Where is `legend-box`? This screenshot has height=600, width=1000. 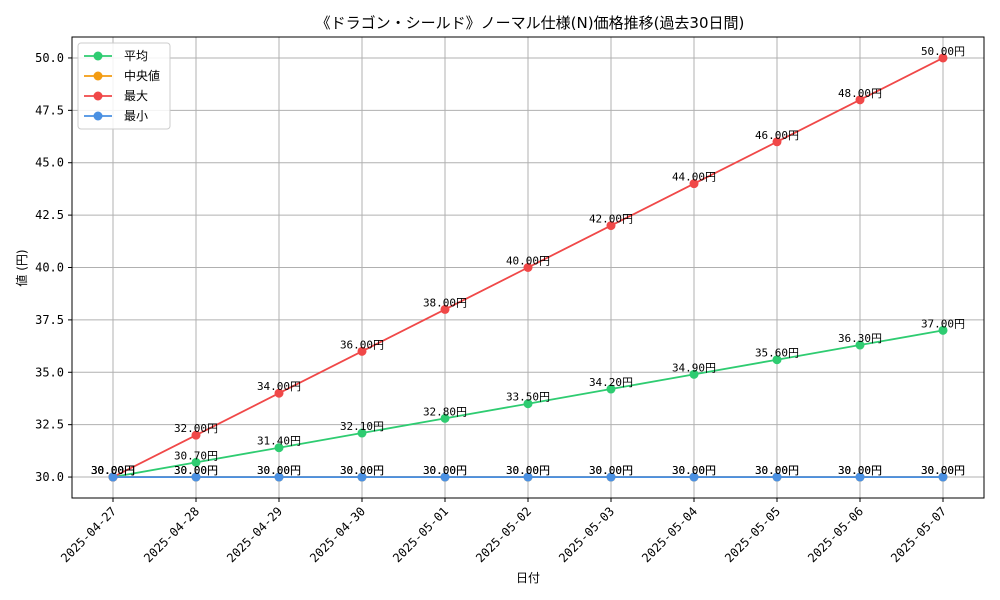
legend-box is located at coordinates (124, 86).